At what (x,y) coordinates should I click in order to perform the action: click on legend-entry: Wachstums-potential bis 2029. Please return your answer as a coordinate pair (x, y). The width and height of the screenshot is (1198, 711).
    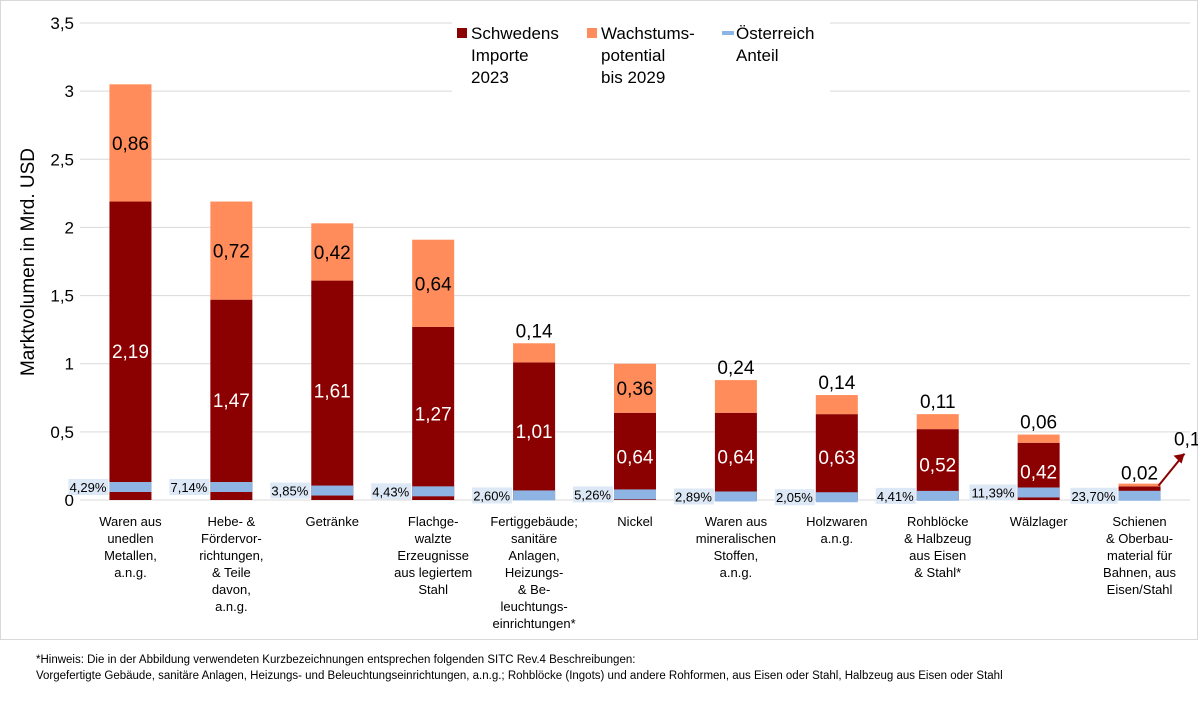
    Looking at the image, I should click on (648, 55).